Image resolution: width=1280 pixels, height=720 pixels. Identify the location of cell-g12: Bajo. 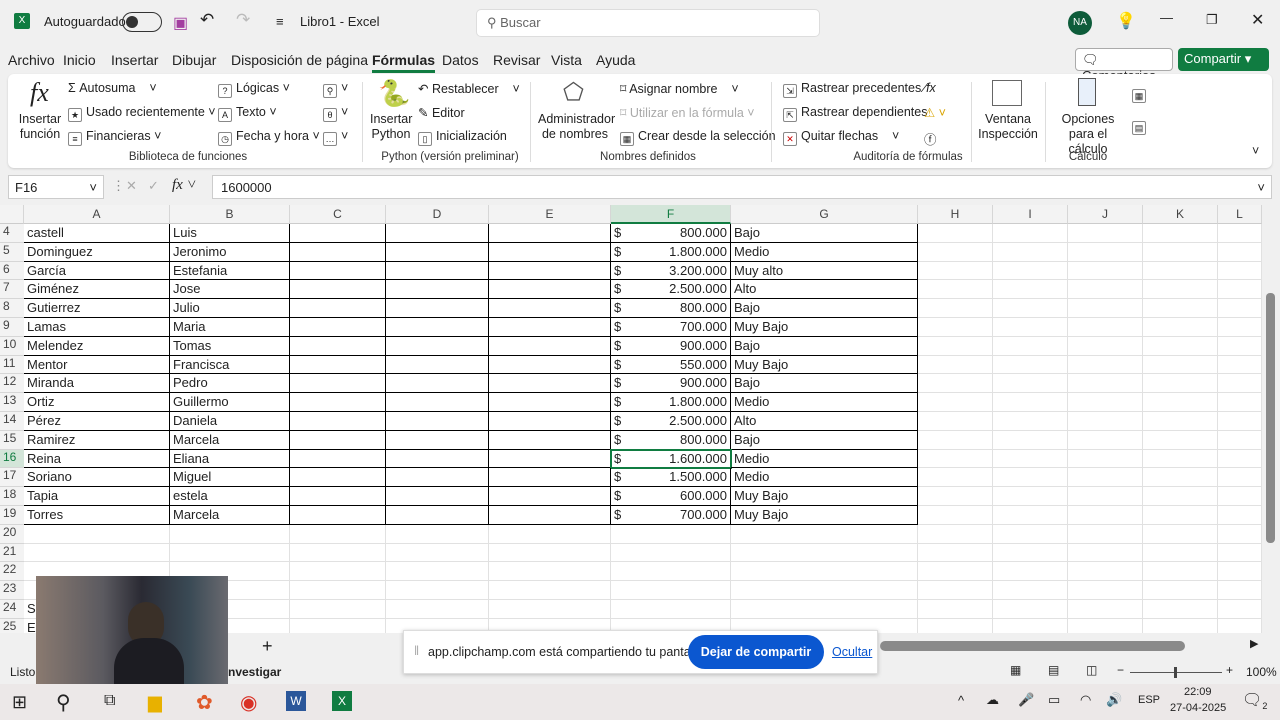
(824, 384).